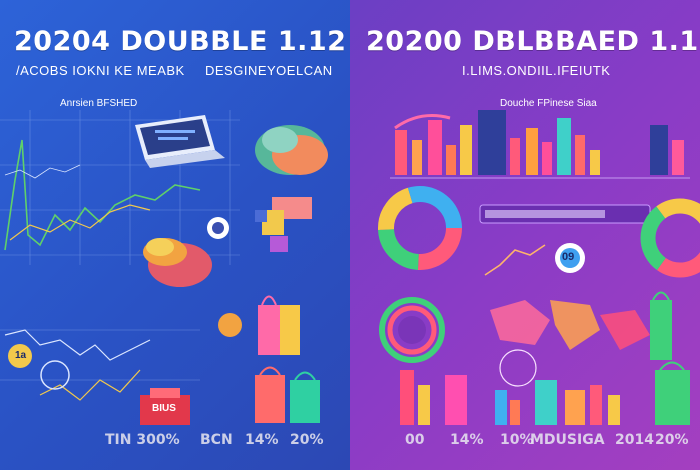 Image resolution: width=700 pixels, height=470 pixels. I want to click on left-subtitle-b: DESGINEYOELCAN, so click(269, 70).